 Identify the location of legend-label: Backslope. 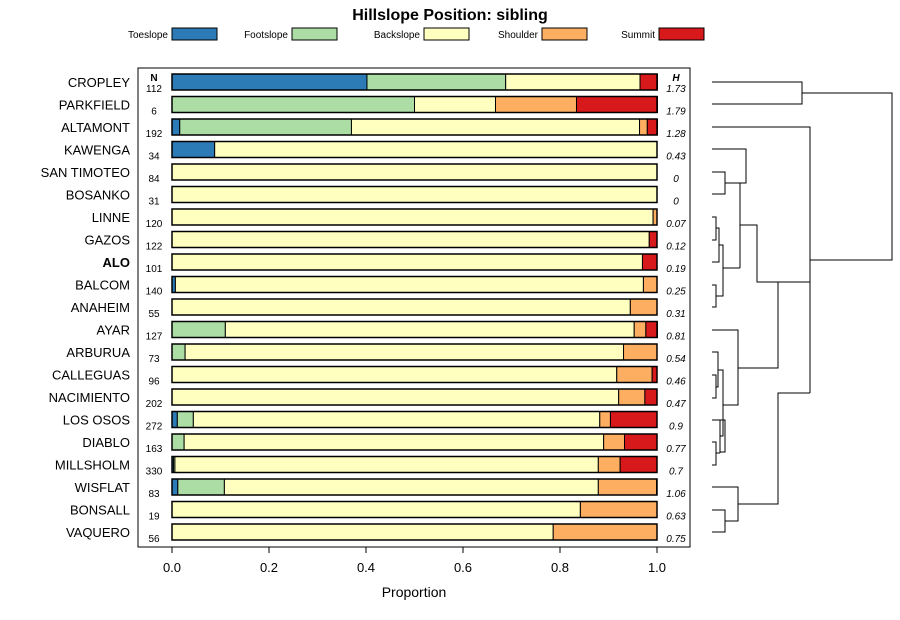
(397, 35).